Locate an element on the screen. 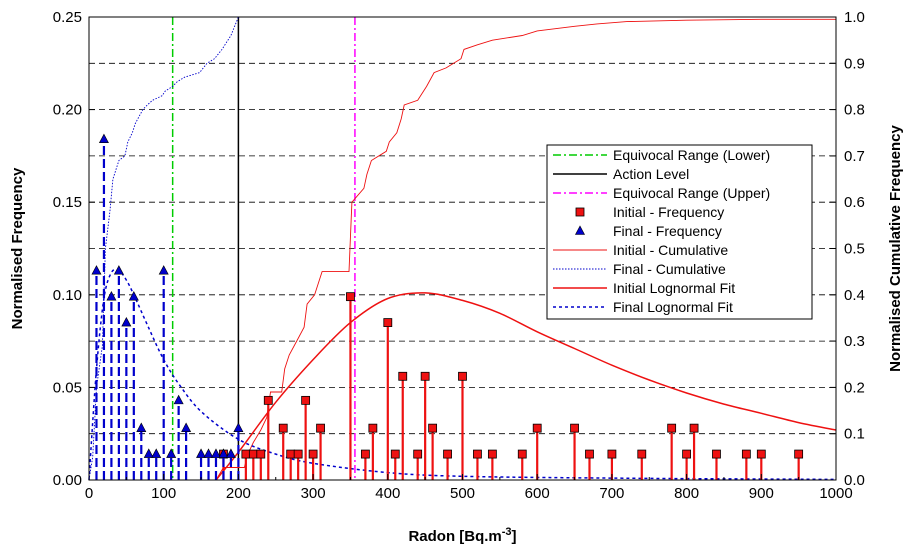  x-tick-label: 900 is located at coordinates (761, 493).